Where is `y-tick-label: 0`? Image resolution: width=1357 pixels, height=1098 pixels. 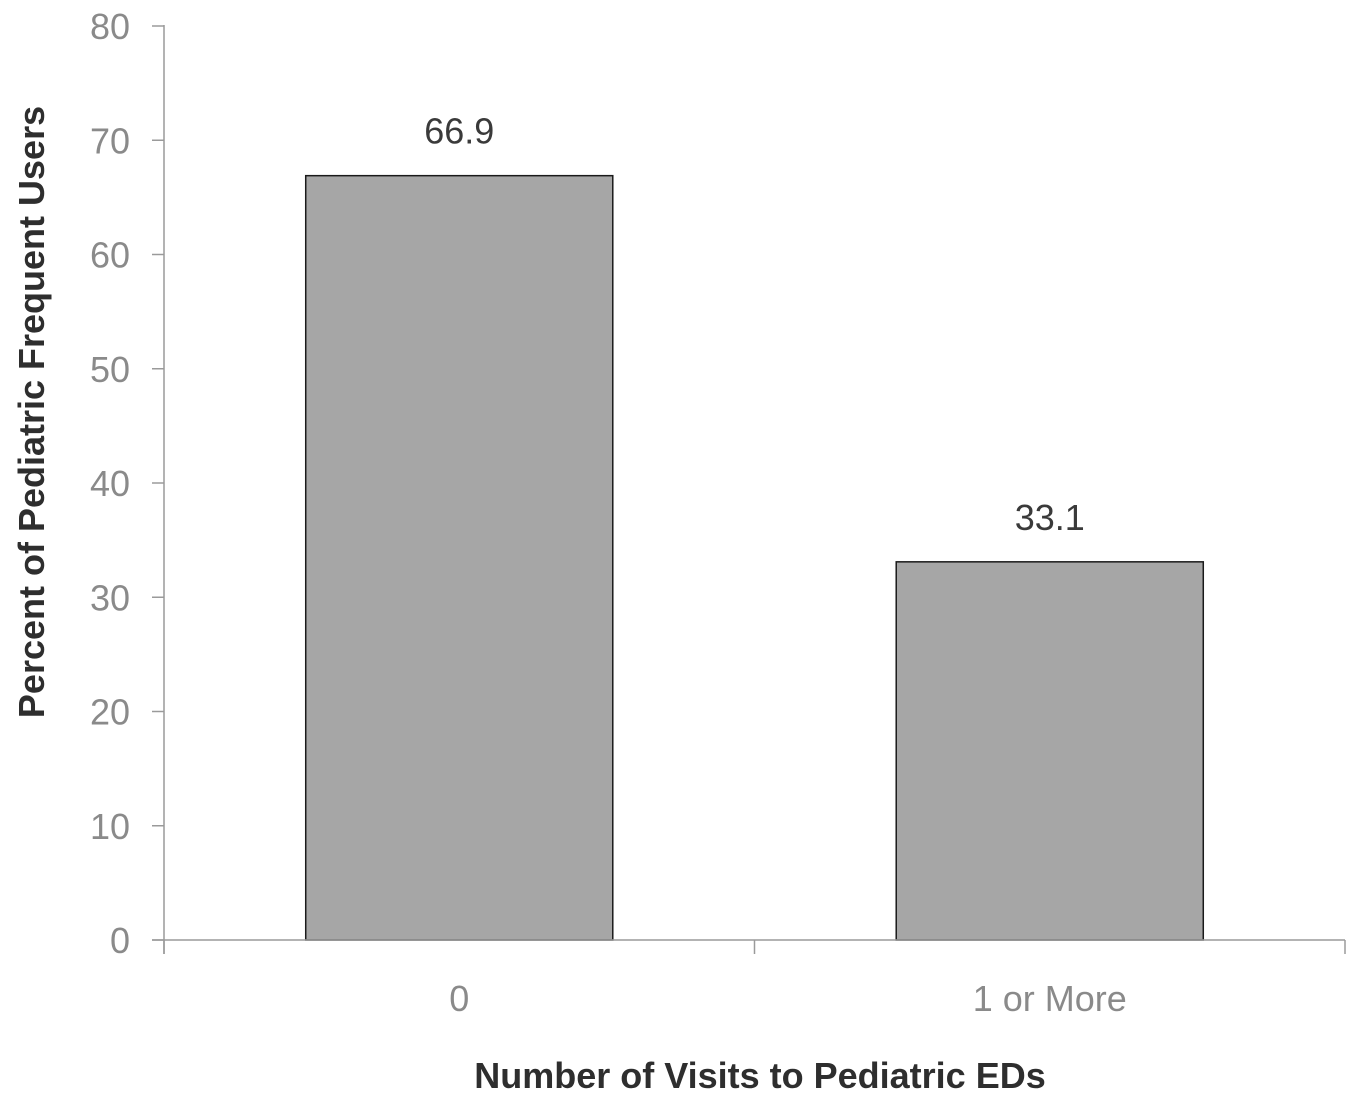 y-tick-label: 0 is located at coordinates (120, 940).